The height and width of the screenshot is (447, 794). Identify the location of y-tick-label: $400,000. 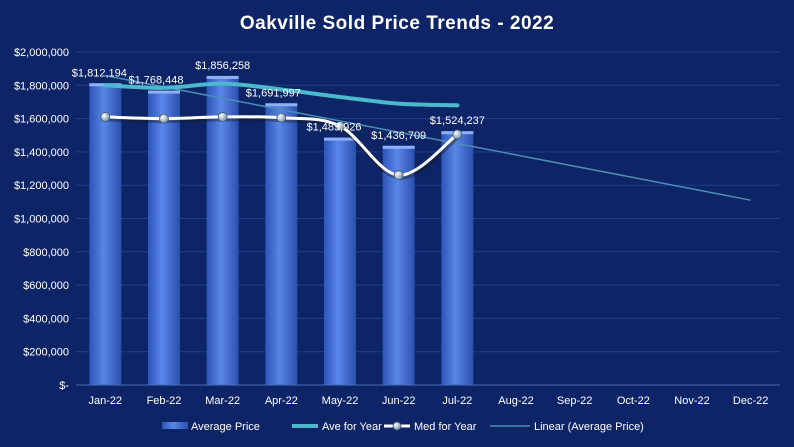
(46, 319).